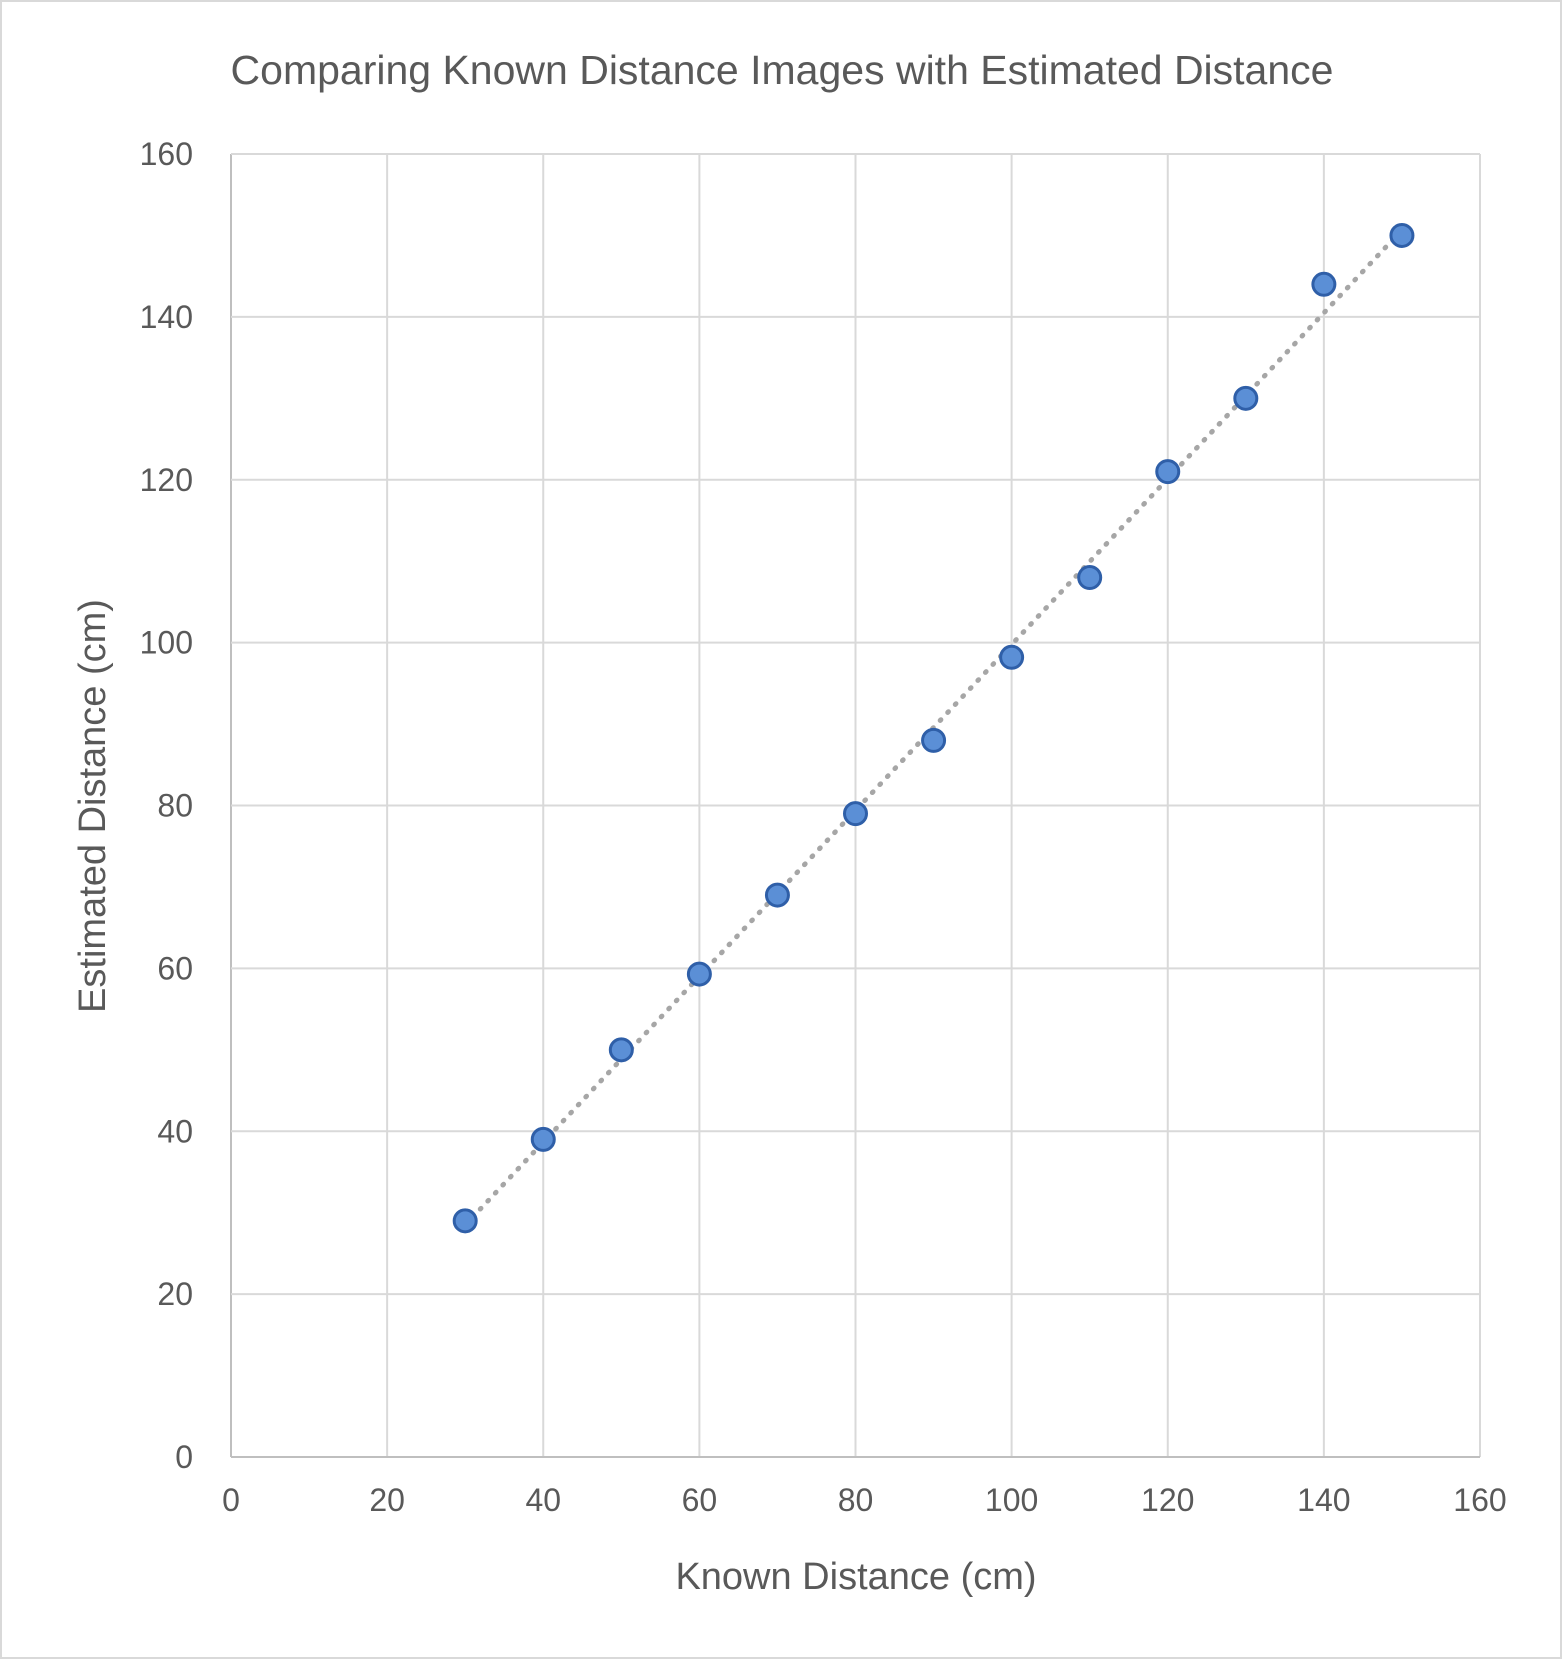 The width and height of the screenshot is (1562, 1661). I want to click on x-tick-label: 0, so click(231, 1500).